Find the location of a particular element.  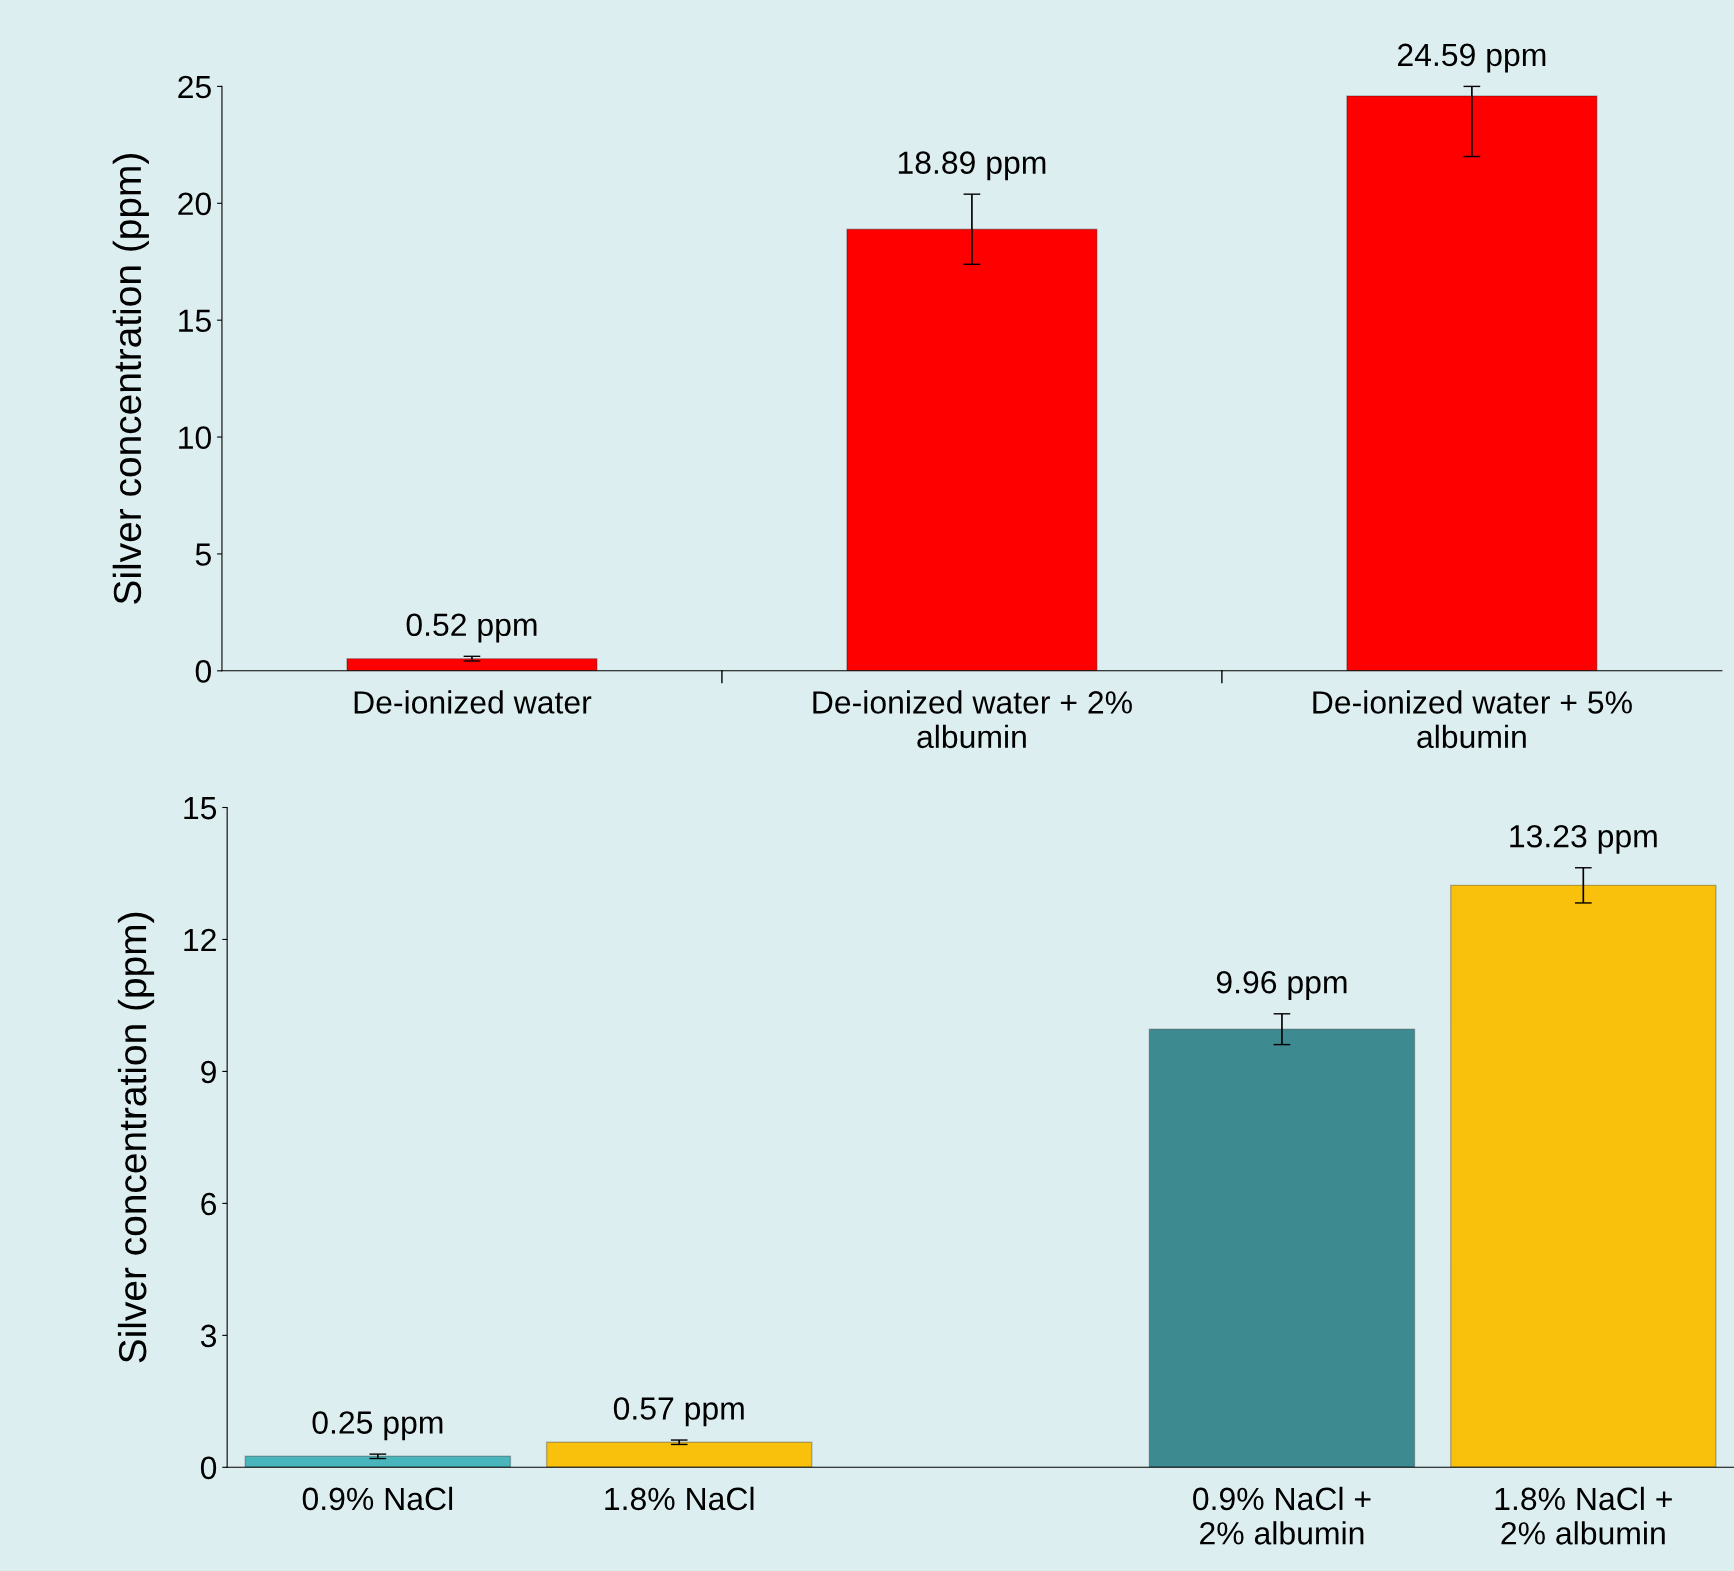

x-tick-label: 1.8% NaCl + 2% albumin is located at coordinates (1583, 1515).